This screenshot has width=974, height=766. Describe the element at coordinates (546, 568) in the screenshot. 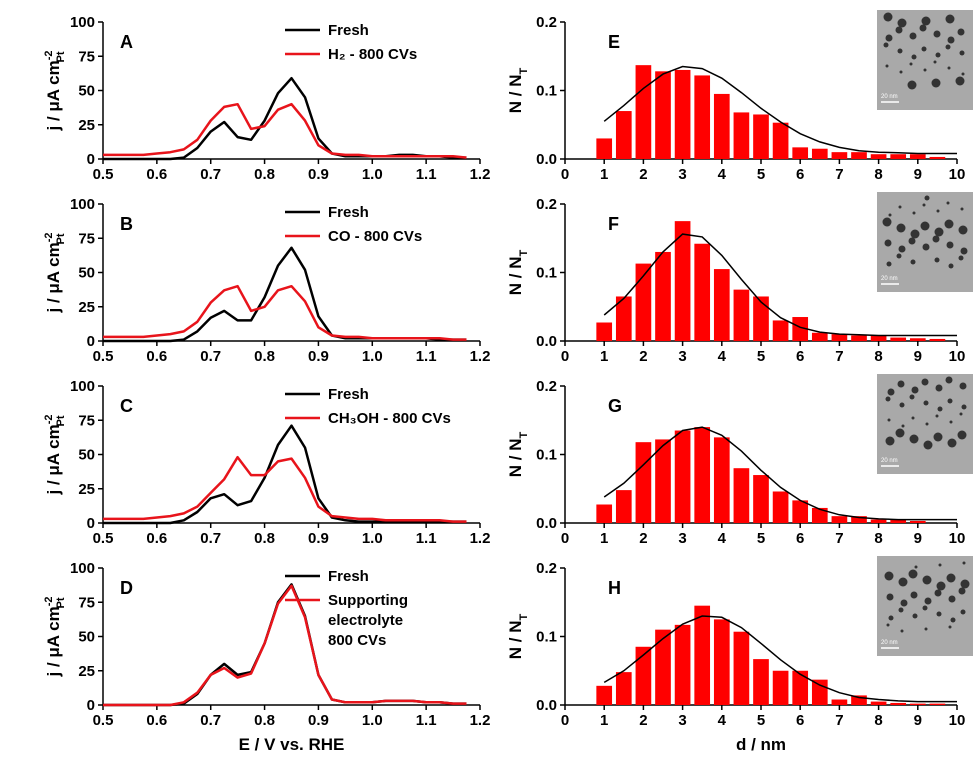

I see `y-tick-label: 0.2` at that location.